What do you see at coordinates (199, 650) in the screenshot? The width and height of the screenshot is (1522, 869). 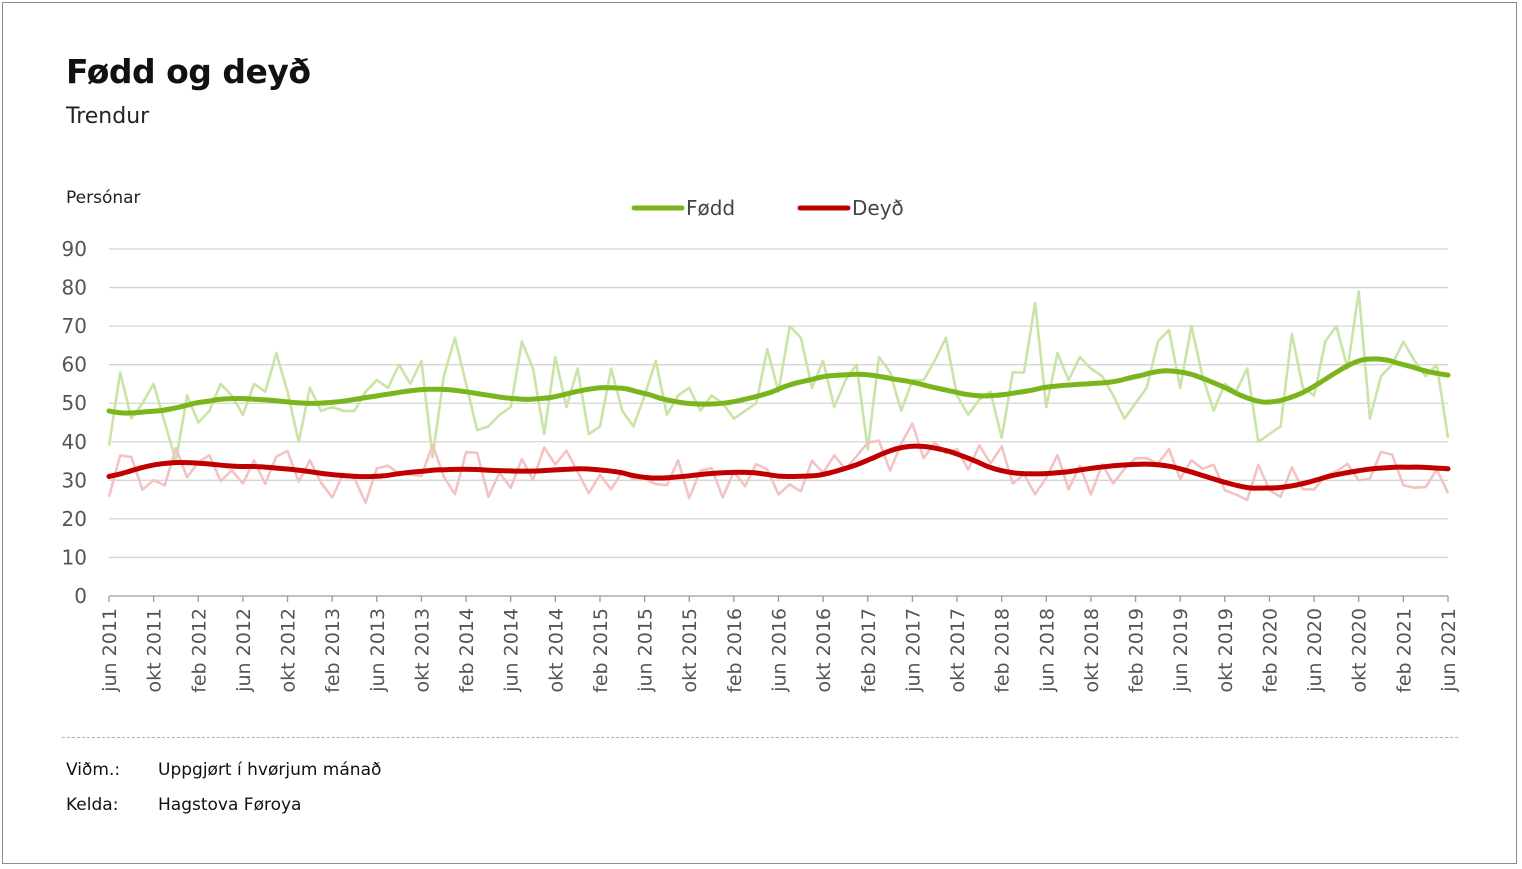 I see `x-tick-label: feb 2012` at bounding box center [199, 650].